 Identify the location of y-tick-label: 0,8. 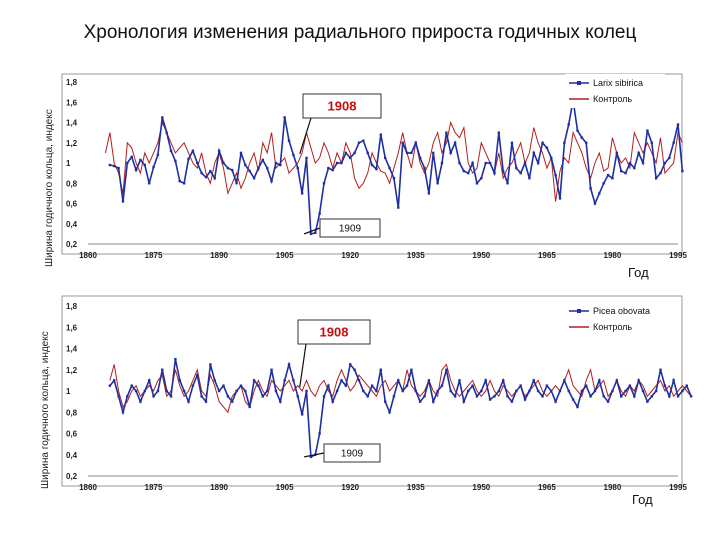
(72, 412).